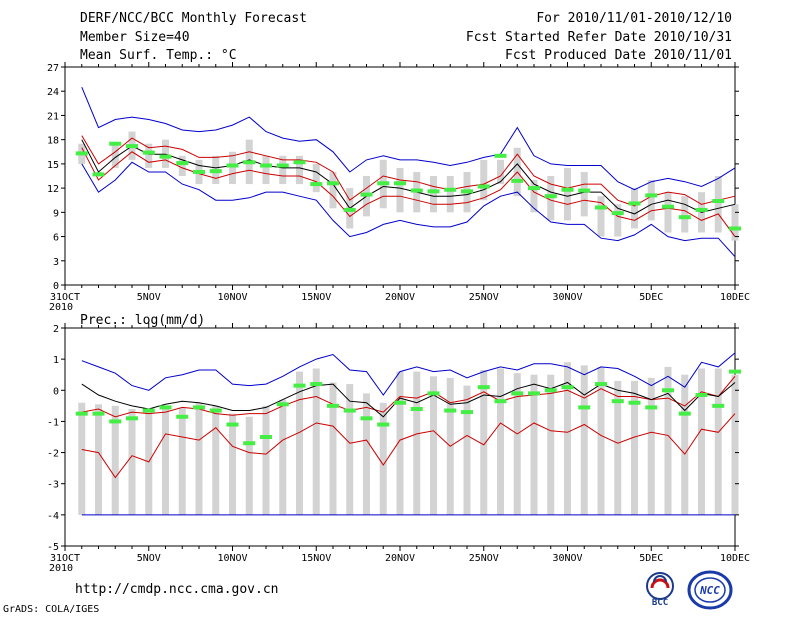  Describe the element at coordinates (408, 209) in the screenshot. I see `temp-series-min` at that location.